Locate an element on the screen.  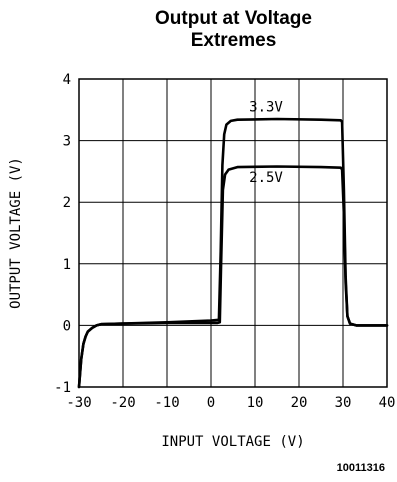
y-tick-label: 2 is located at coordinates (67, 203).